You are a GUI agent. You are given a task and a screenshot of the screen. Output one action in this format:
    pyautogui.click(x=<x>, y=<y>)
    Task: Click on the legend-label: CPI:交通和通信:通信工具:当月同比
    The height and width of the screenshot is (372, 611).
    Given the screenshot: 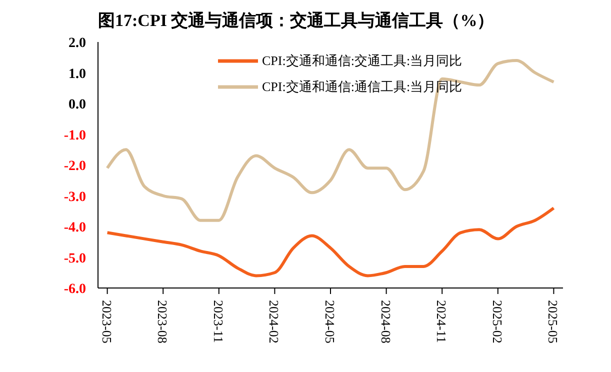 What is the action you would take?
    pyautogui.click(x=362, y=87)
    